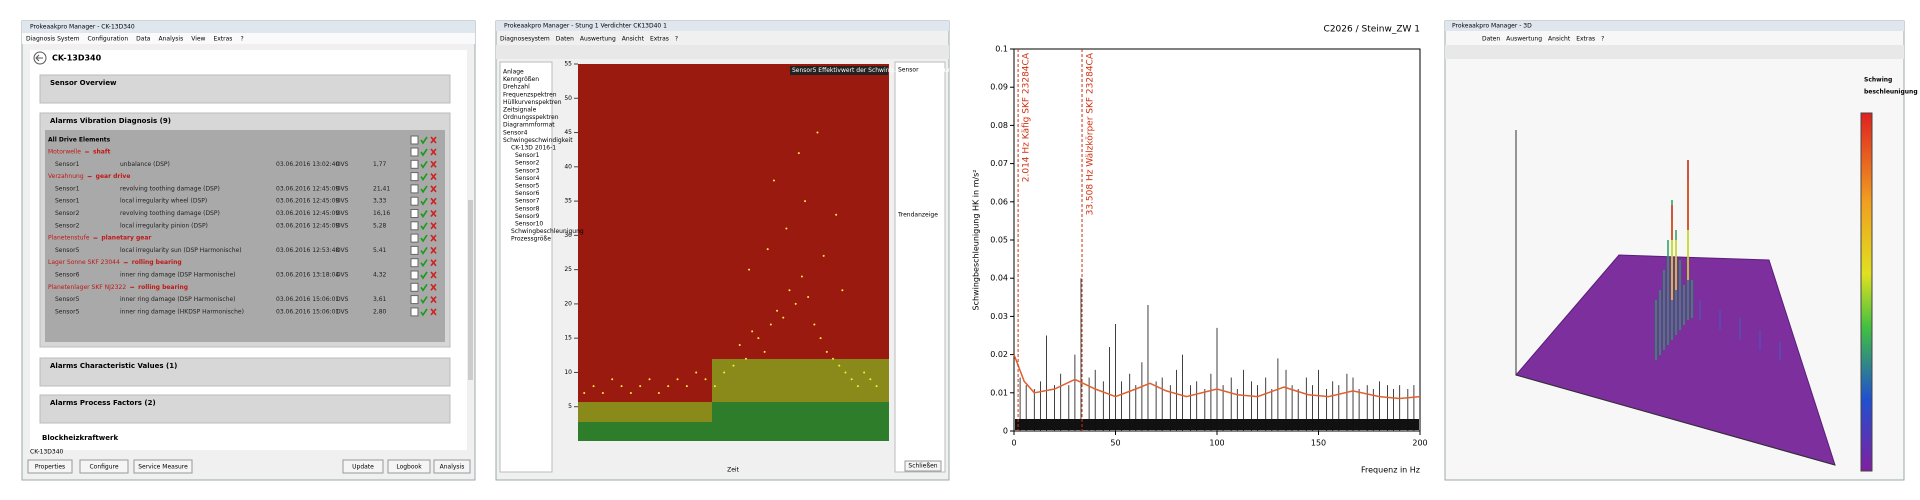 The width and height of the screenshot is (1920, 500). Describe the element at coordinates (53, 39) in the screenshot. I see `menu-item: Diagnosis System` at that location.